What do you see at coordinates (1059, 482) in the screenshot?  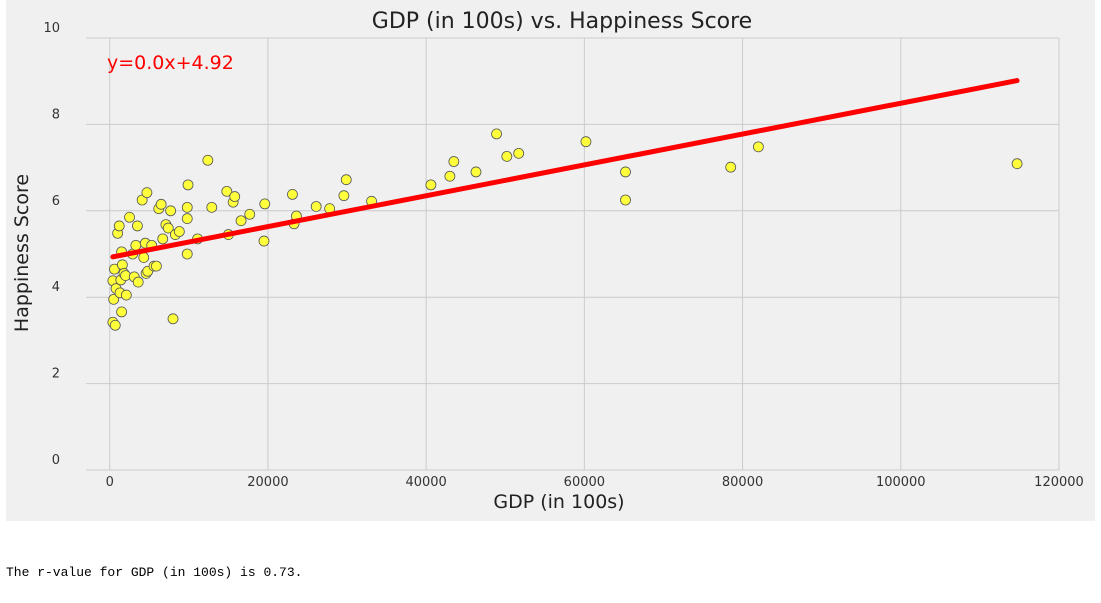 I see `x-tick-label: 120000` at bounding box center [1059, 482].